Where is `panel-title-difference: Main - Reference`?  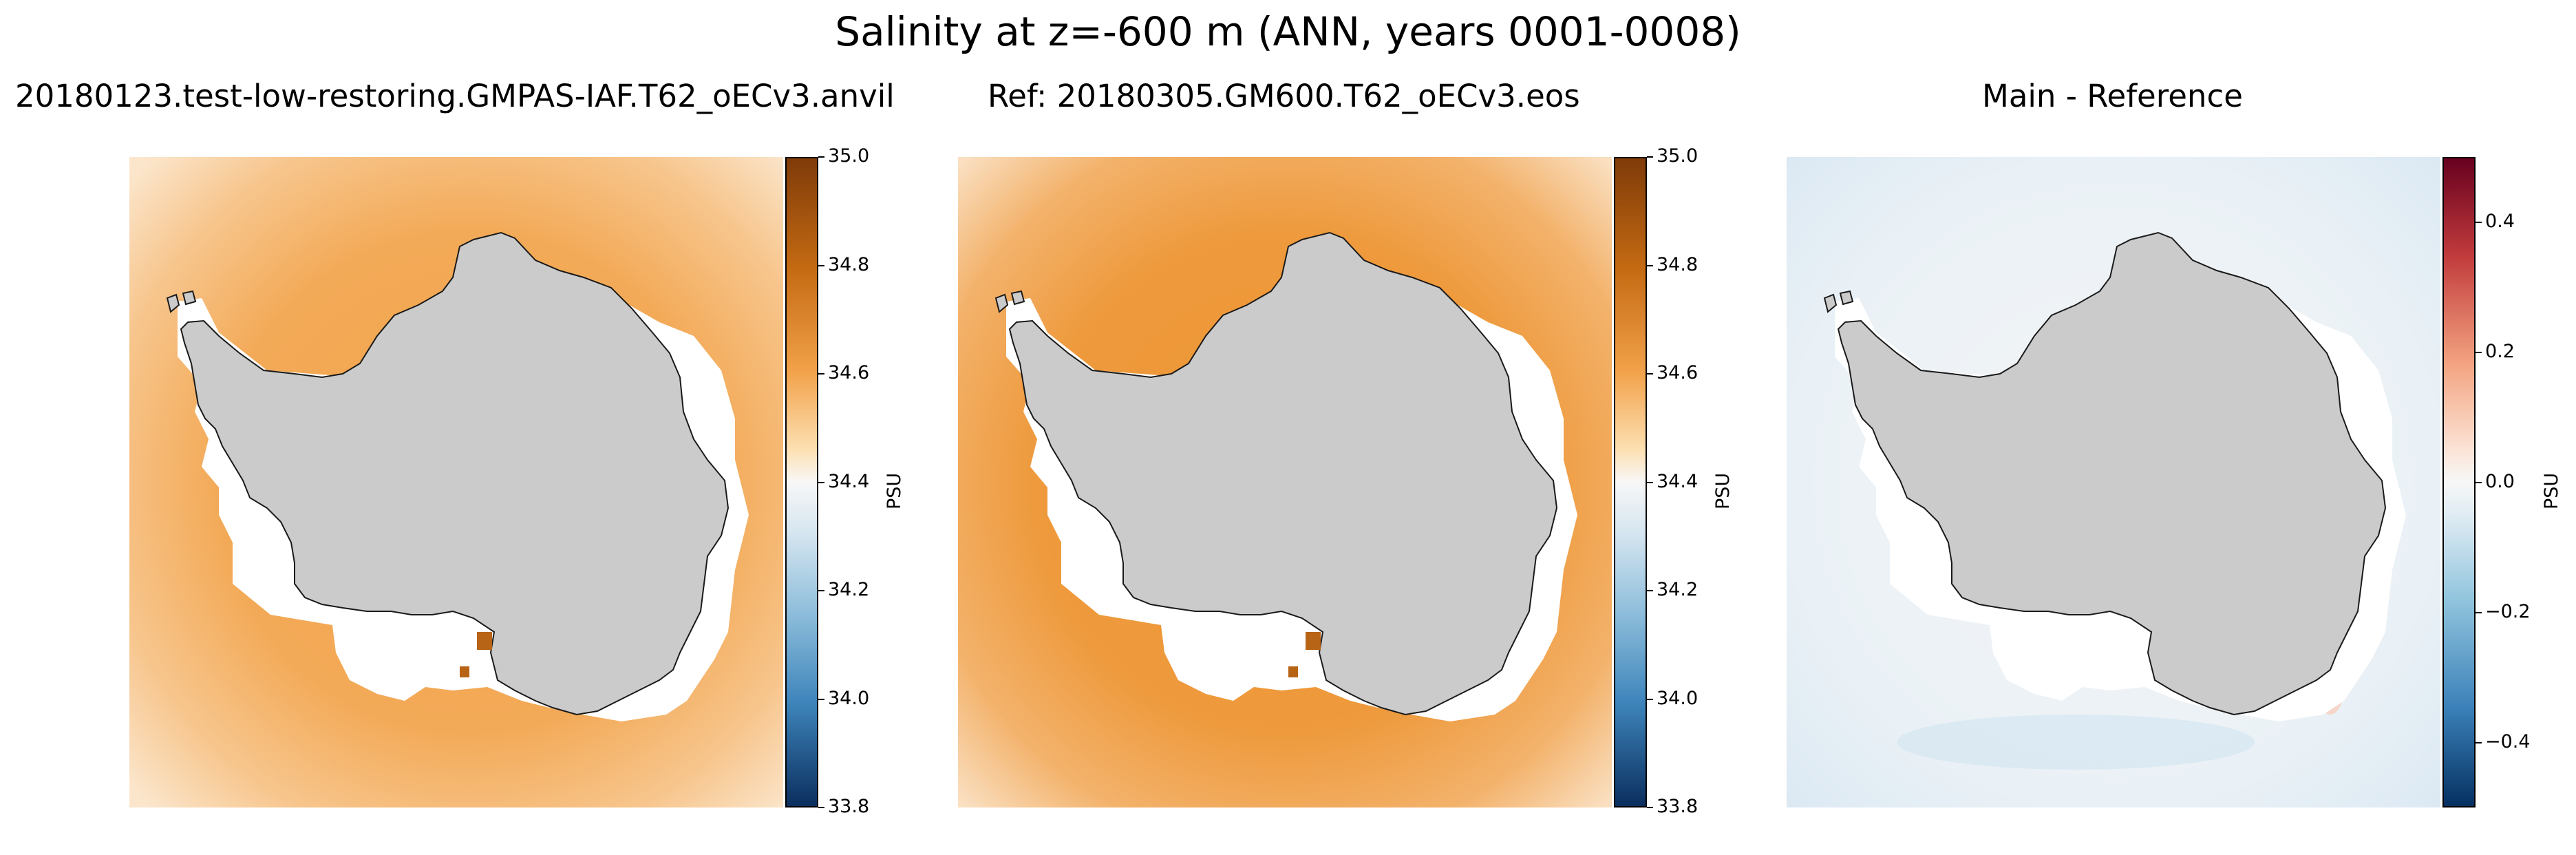 panel-title-difference: Main - Reference is located at coordinates (2112, 96).